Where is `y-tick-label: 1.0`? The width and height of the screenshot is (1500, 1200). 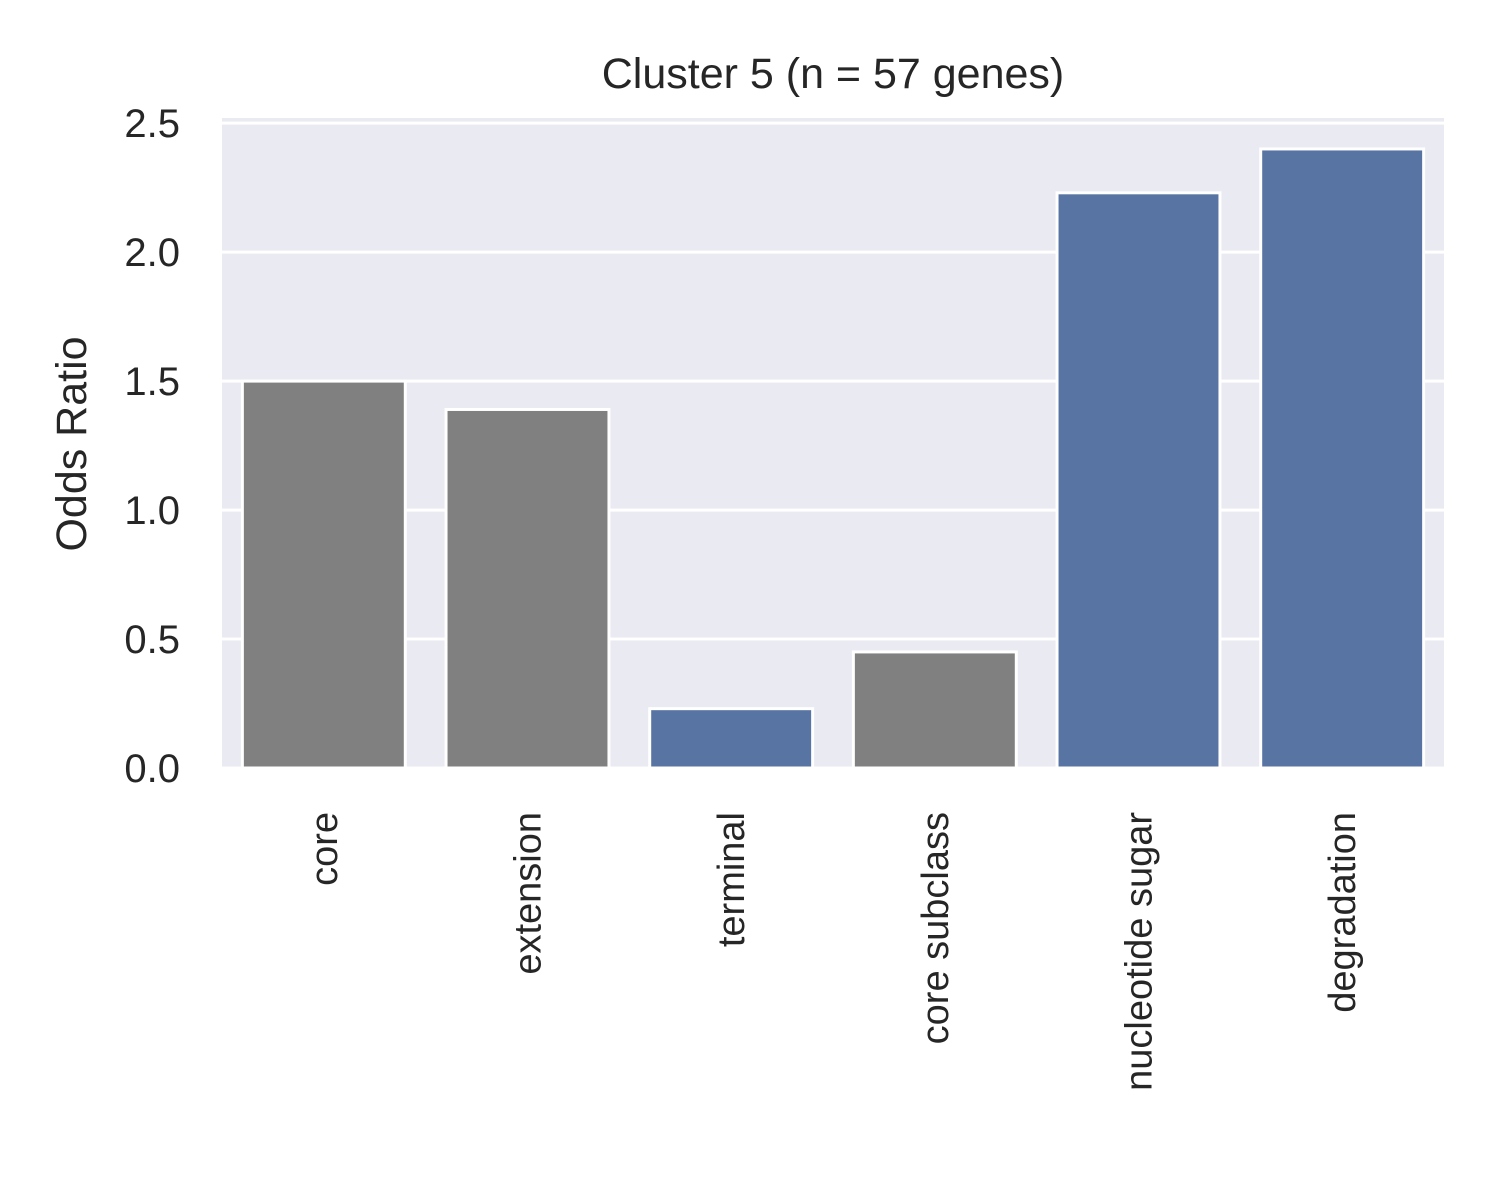
y-tick-label: 1.0 is located at coordinates (152, 511).